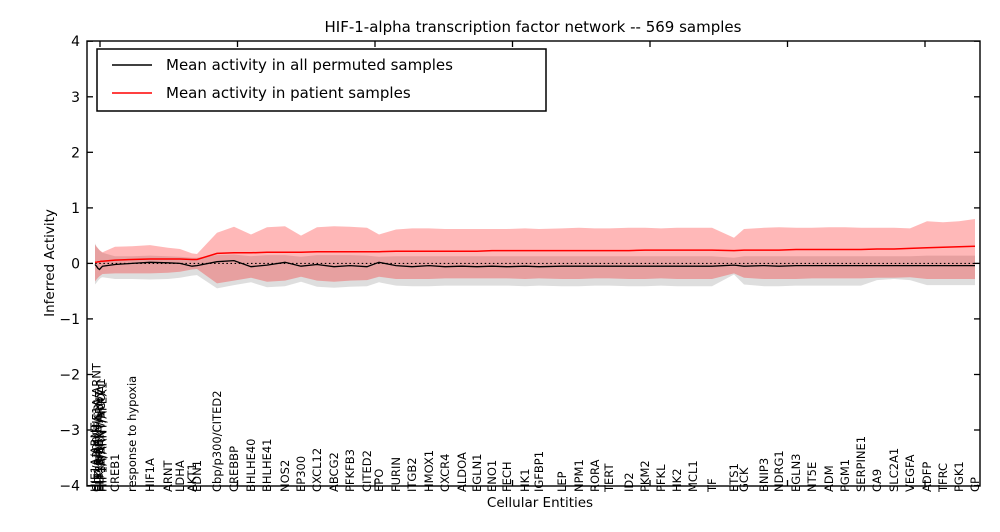  I want to click on series-lines, so click(535, 258).